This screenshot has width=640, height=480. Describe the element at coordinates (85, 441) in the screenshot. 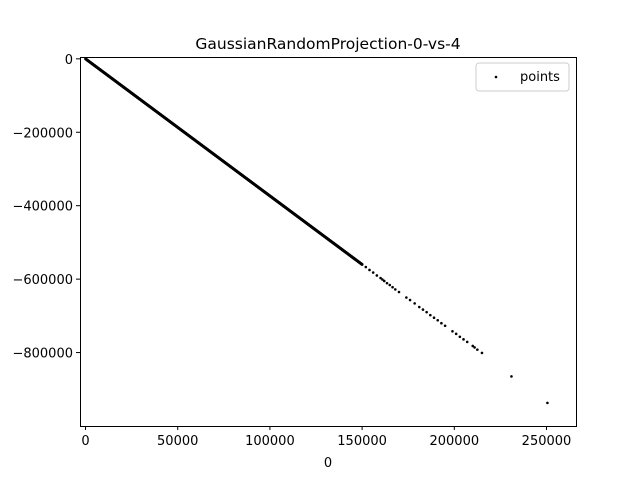

I see `x-tick-label: 0` at that location.